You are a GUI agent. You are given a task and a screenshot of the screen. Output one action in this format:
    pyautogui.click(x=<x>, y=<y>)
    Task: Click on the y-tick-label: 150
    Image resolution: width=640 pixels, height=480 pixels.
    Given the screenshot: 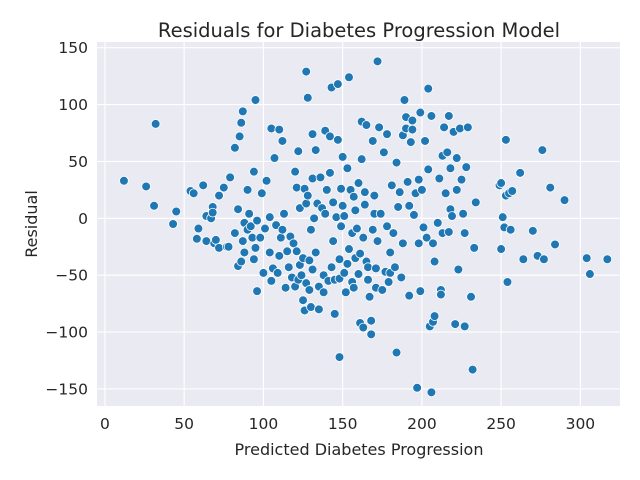 What is the action you would take?
    pyautogui.click(x=73, y=48)
    